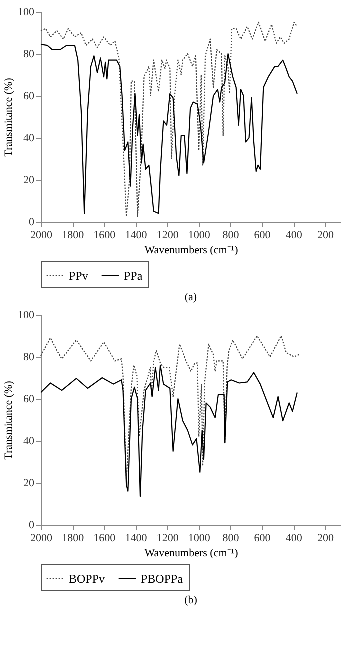 Image resolution: width=349 pixels, height=670 pixels. Describe the element at coordinates (162, 579) in the screenshot. I see `legend-label: PBOPPa` at that location.